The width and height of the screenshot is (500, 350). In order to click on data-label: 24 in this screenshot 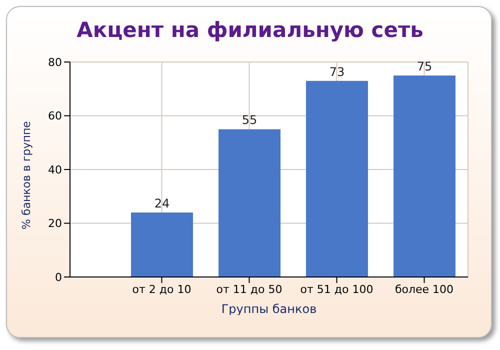, I will do `click(162, 203)`.